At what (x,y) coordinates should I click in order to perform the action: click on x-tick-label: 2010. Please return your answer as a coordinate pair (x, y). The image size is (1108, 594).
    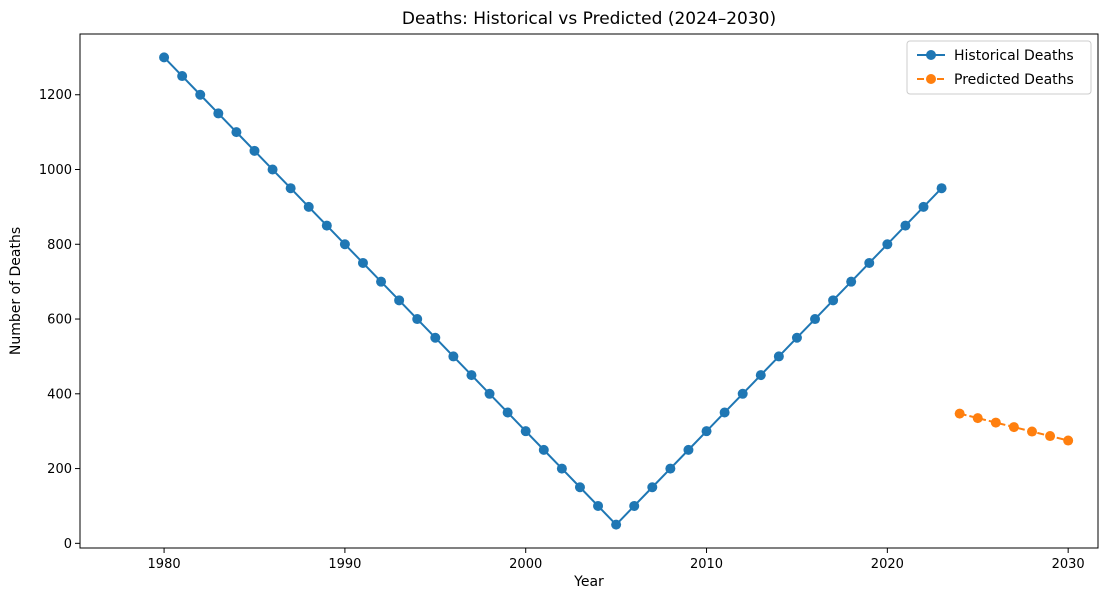
    Looking at the image, I should click on (706, 564).